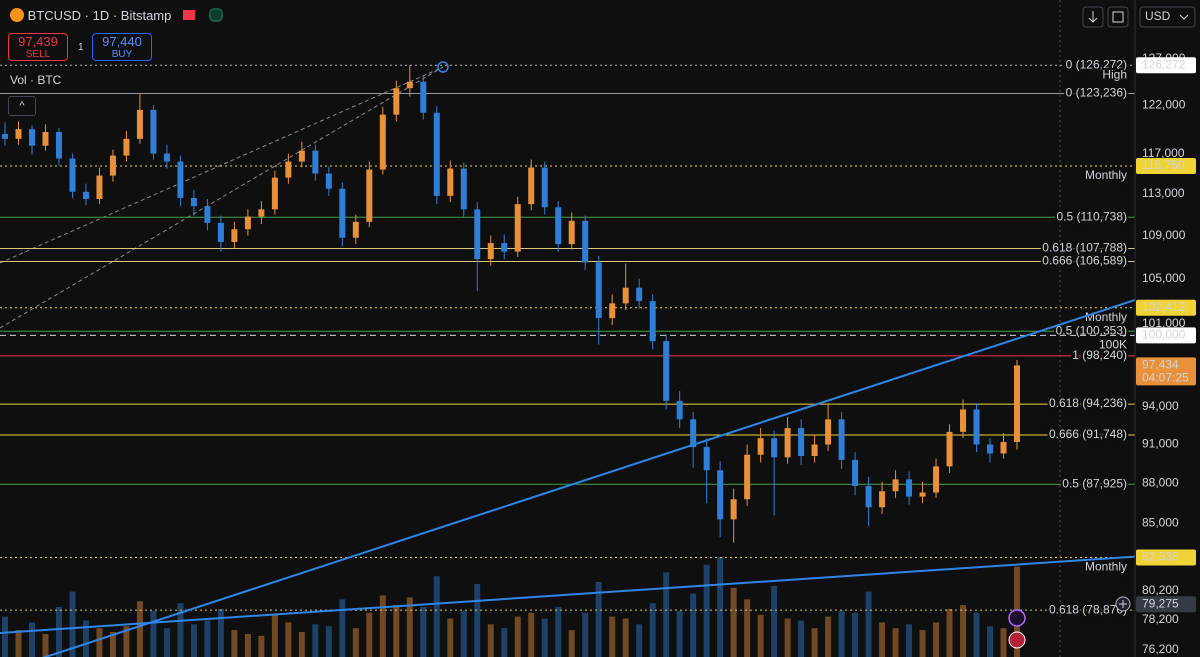 Image resolution: width=1200 pixels, height=657 pixels. What do you see at coordinates (81, 47) in the screenshot?
I see `spread: 1` at bounding box center [81, 47].